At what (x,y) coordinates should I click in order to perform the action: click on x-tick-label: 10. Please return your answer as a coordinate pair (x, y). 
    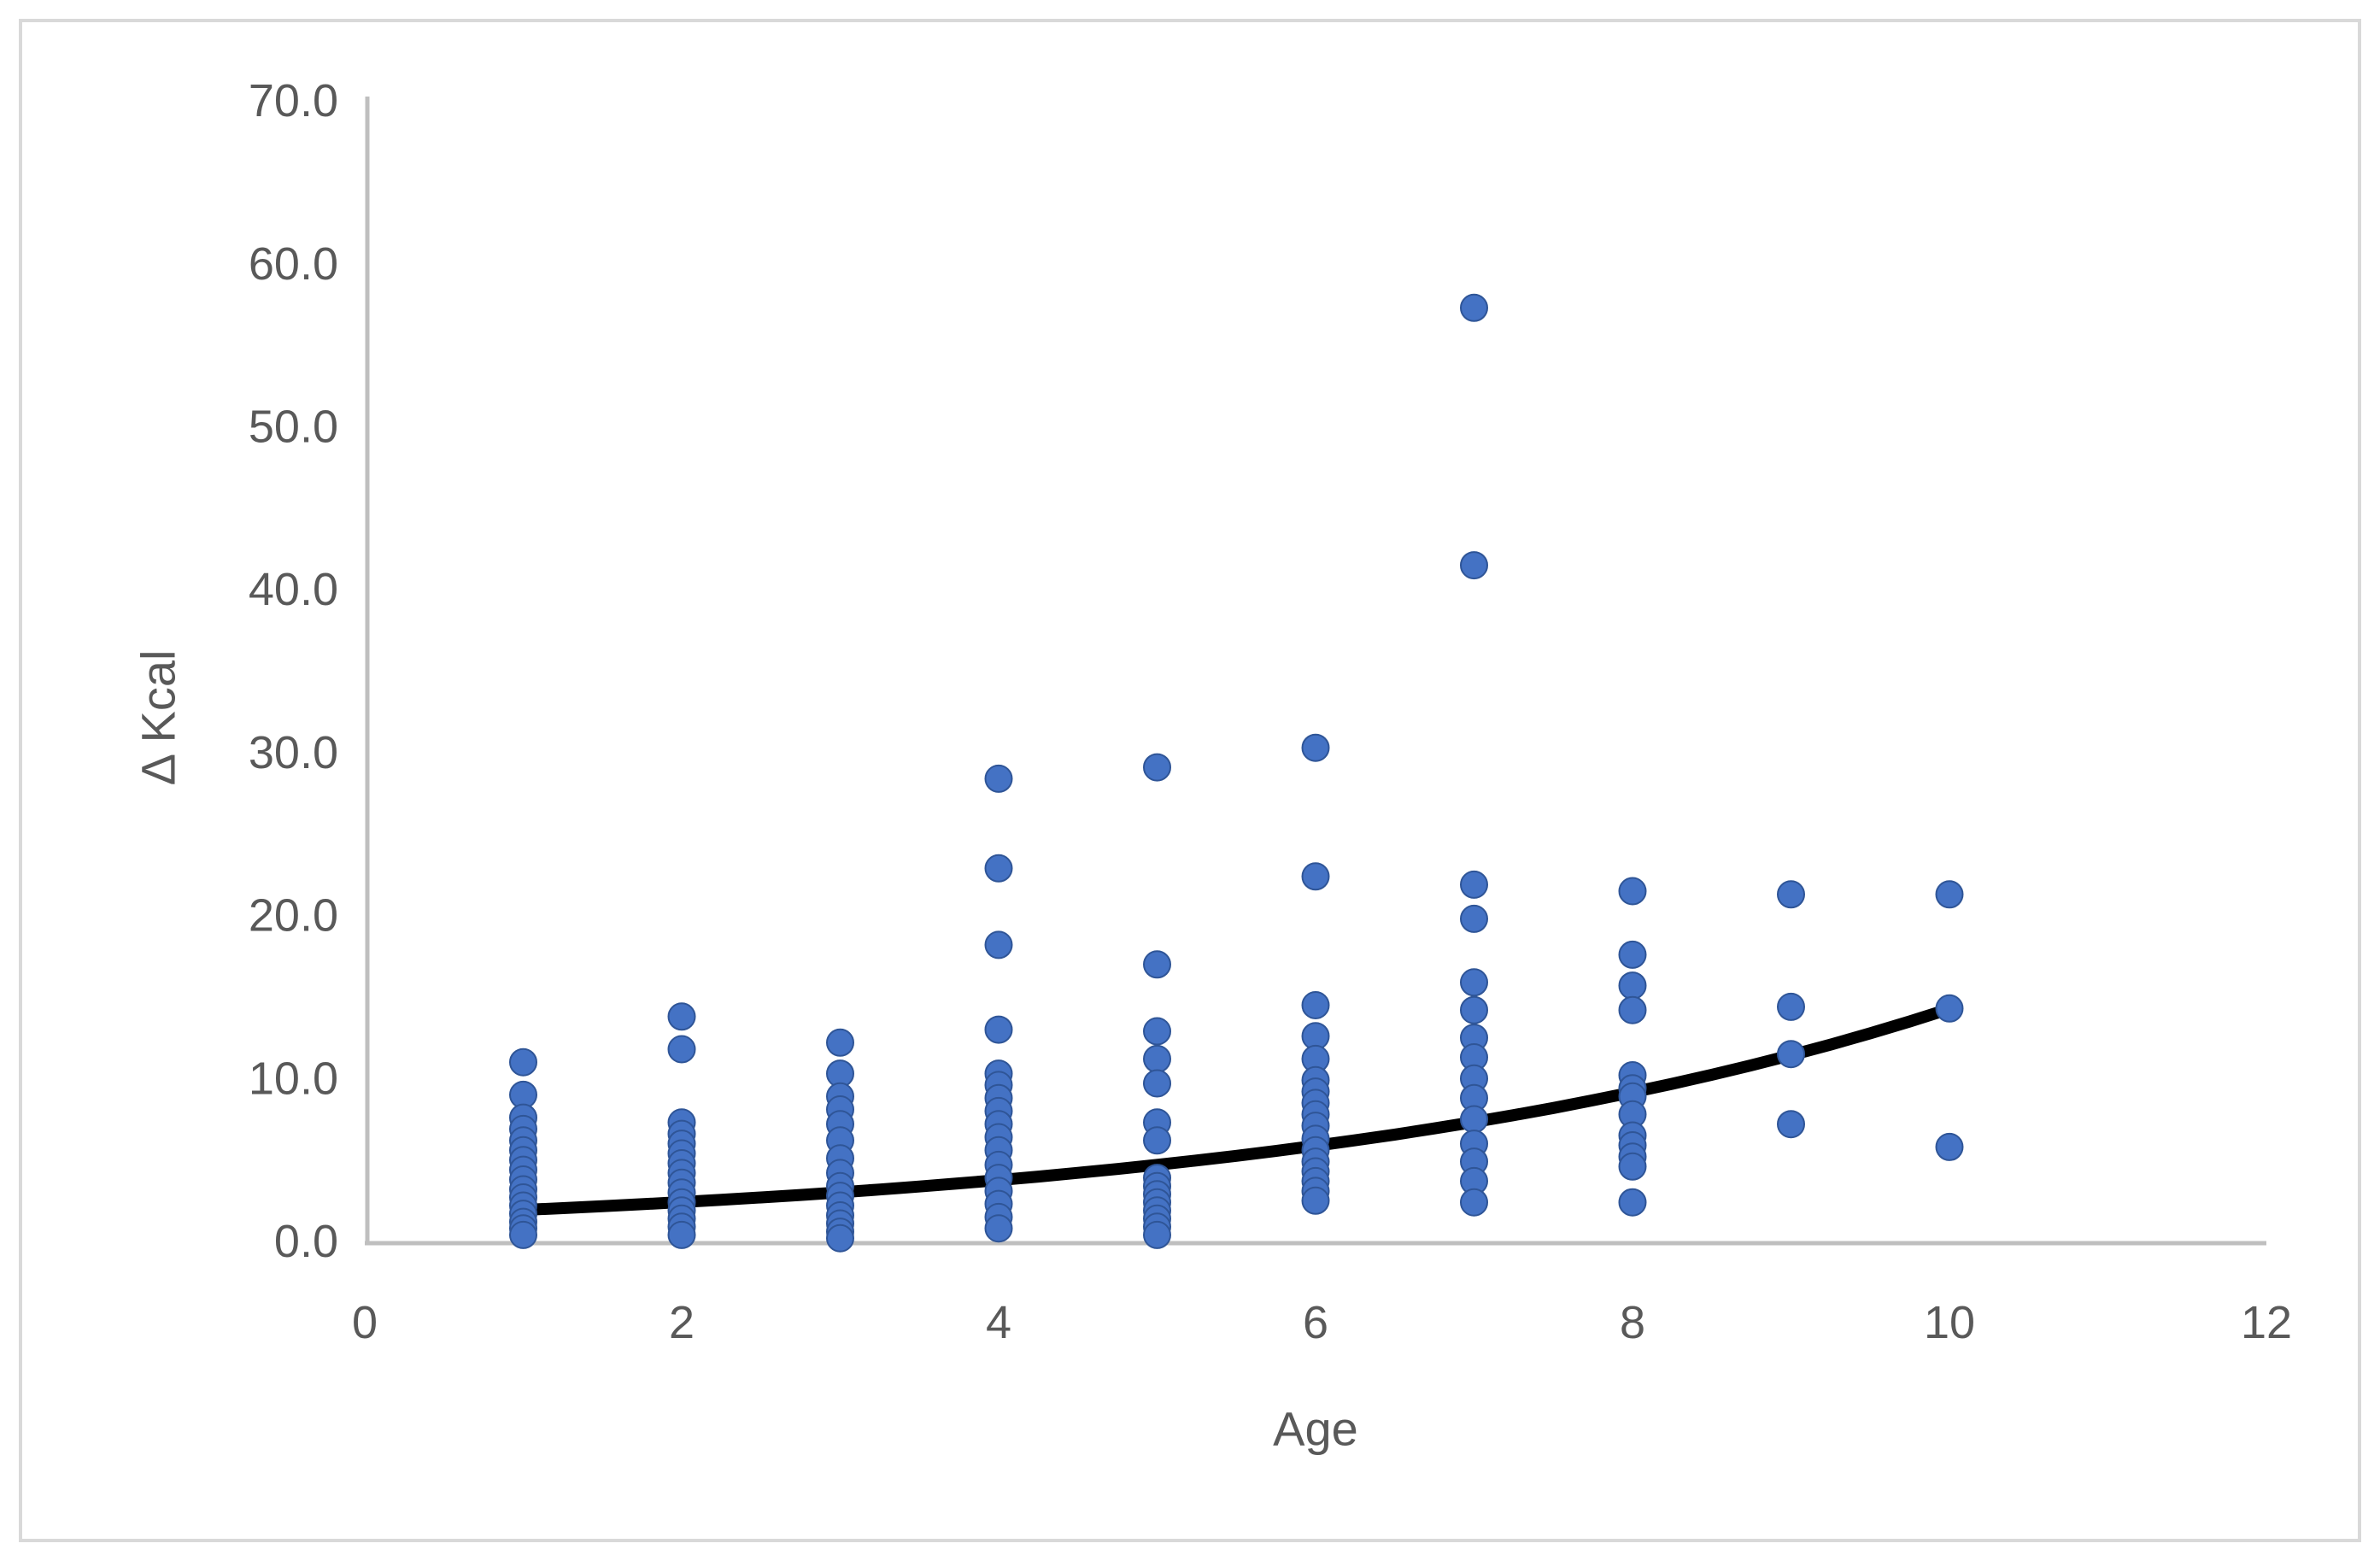
    Looking at the image, I should click on (1950, 1322).